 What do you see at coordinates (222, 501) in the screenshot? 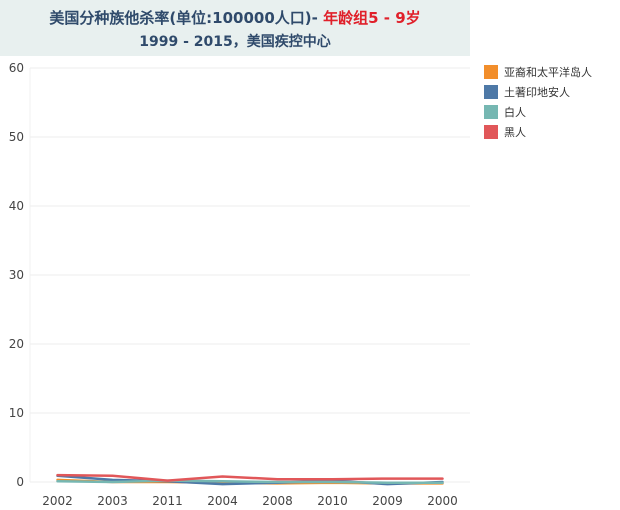
I see `x-tick-label: 2004` at bounding box center [222, 501].